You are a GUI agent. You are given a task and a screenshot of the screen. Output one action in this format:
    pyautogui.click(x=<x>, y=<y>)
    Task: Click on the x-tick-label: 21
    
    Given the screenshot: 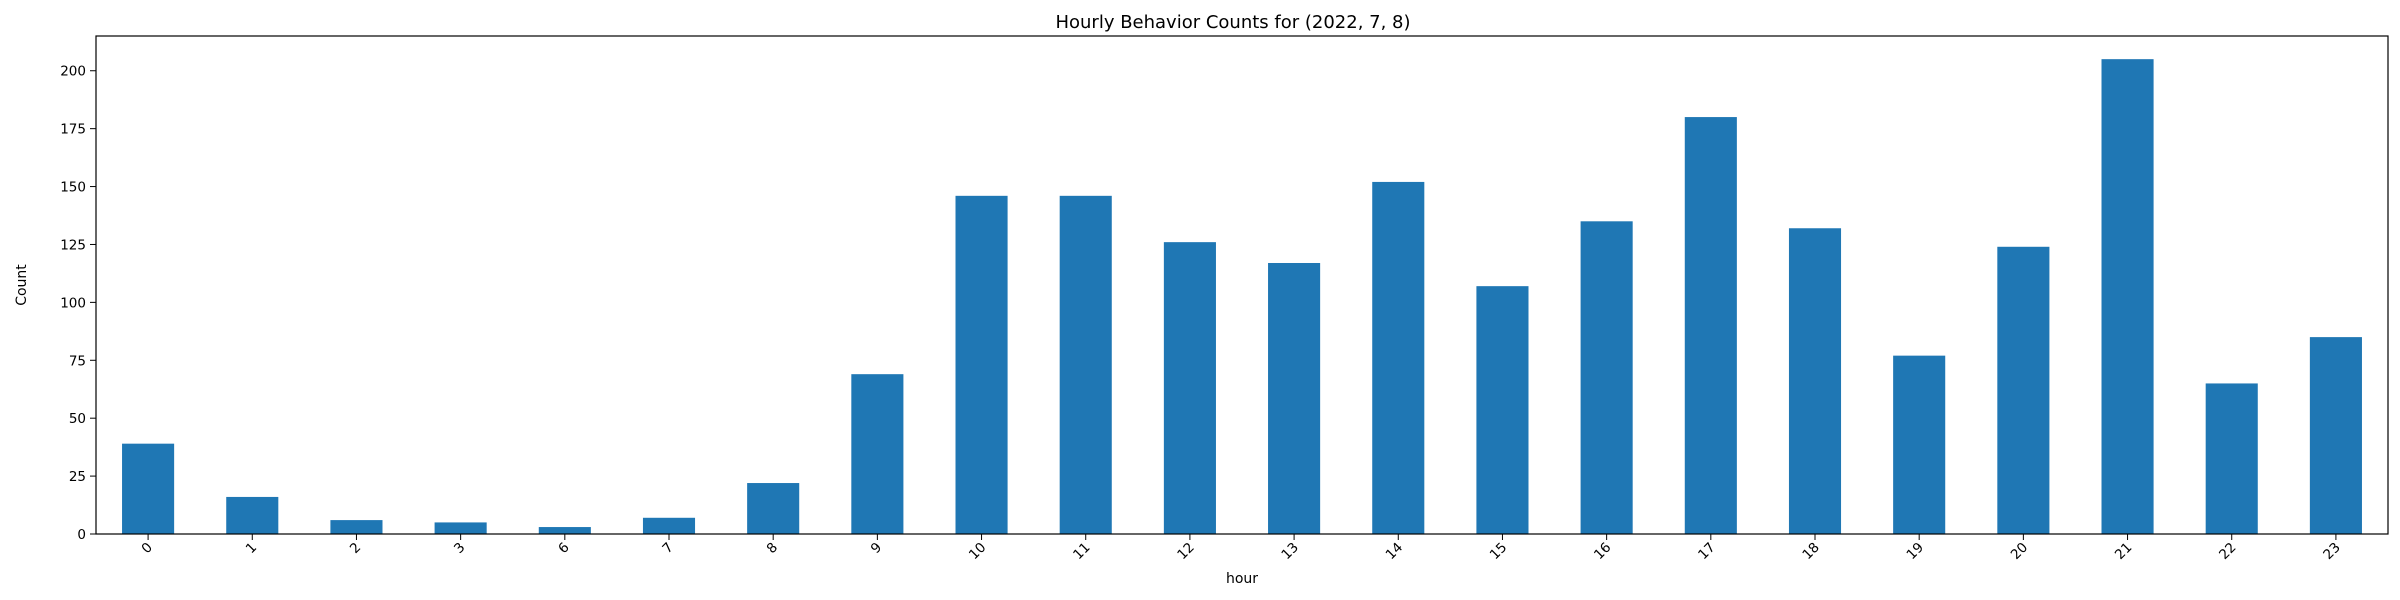 What is the action you would take?
    pyautogui.click(x=2123, y=551)
    